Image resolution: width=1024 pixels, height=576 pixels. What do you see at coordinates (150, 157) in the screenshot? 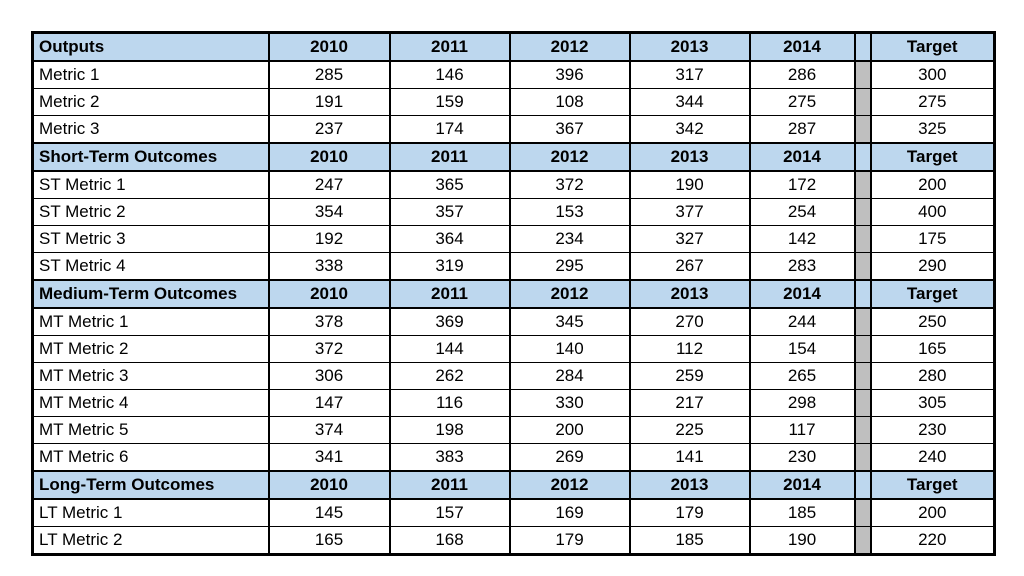
I see `section-title: Short-Term Outcomes` at bounding box center [150, 157].